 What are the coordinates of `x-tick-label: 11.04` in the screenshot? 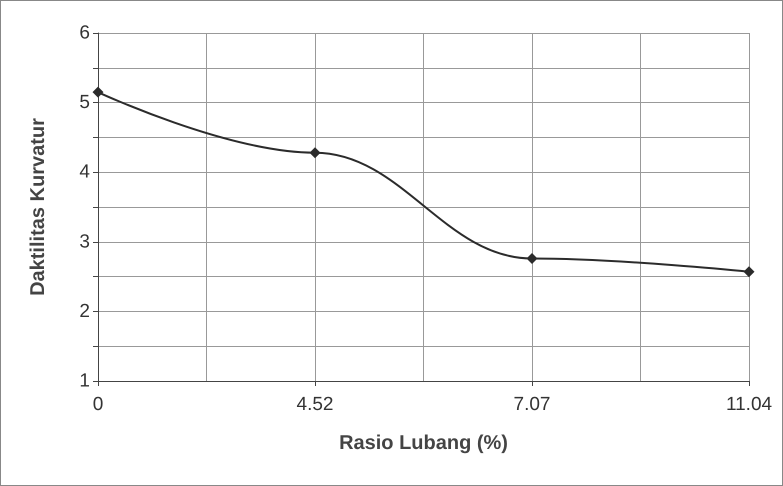 It's located at (749, 404).